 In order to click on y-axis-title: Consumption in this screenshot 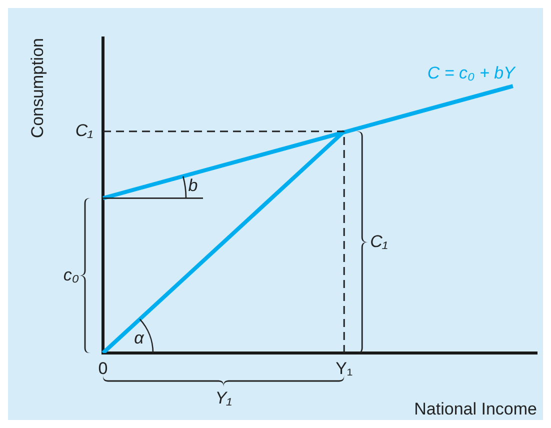, I will do `click(37, 88)`.